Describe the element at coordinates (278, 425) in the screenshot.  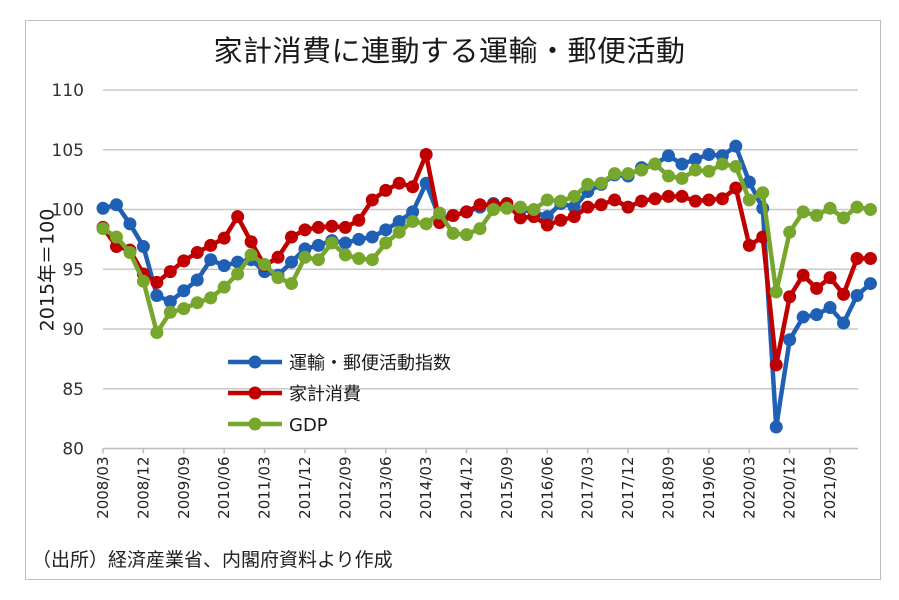
I see `legend-item: GDP` at that location.